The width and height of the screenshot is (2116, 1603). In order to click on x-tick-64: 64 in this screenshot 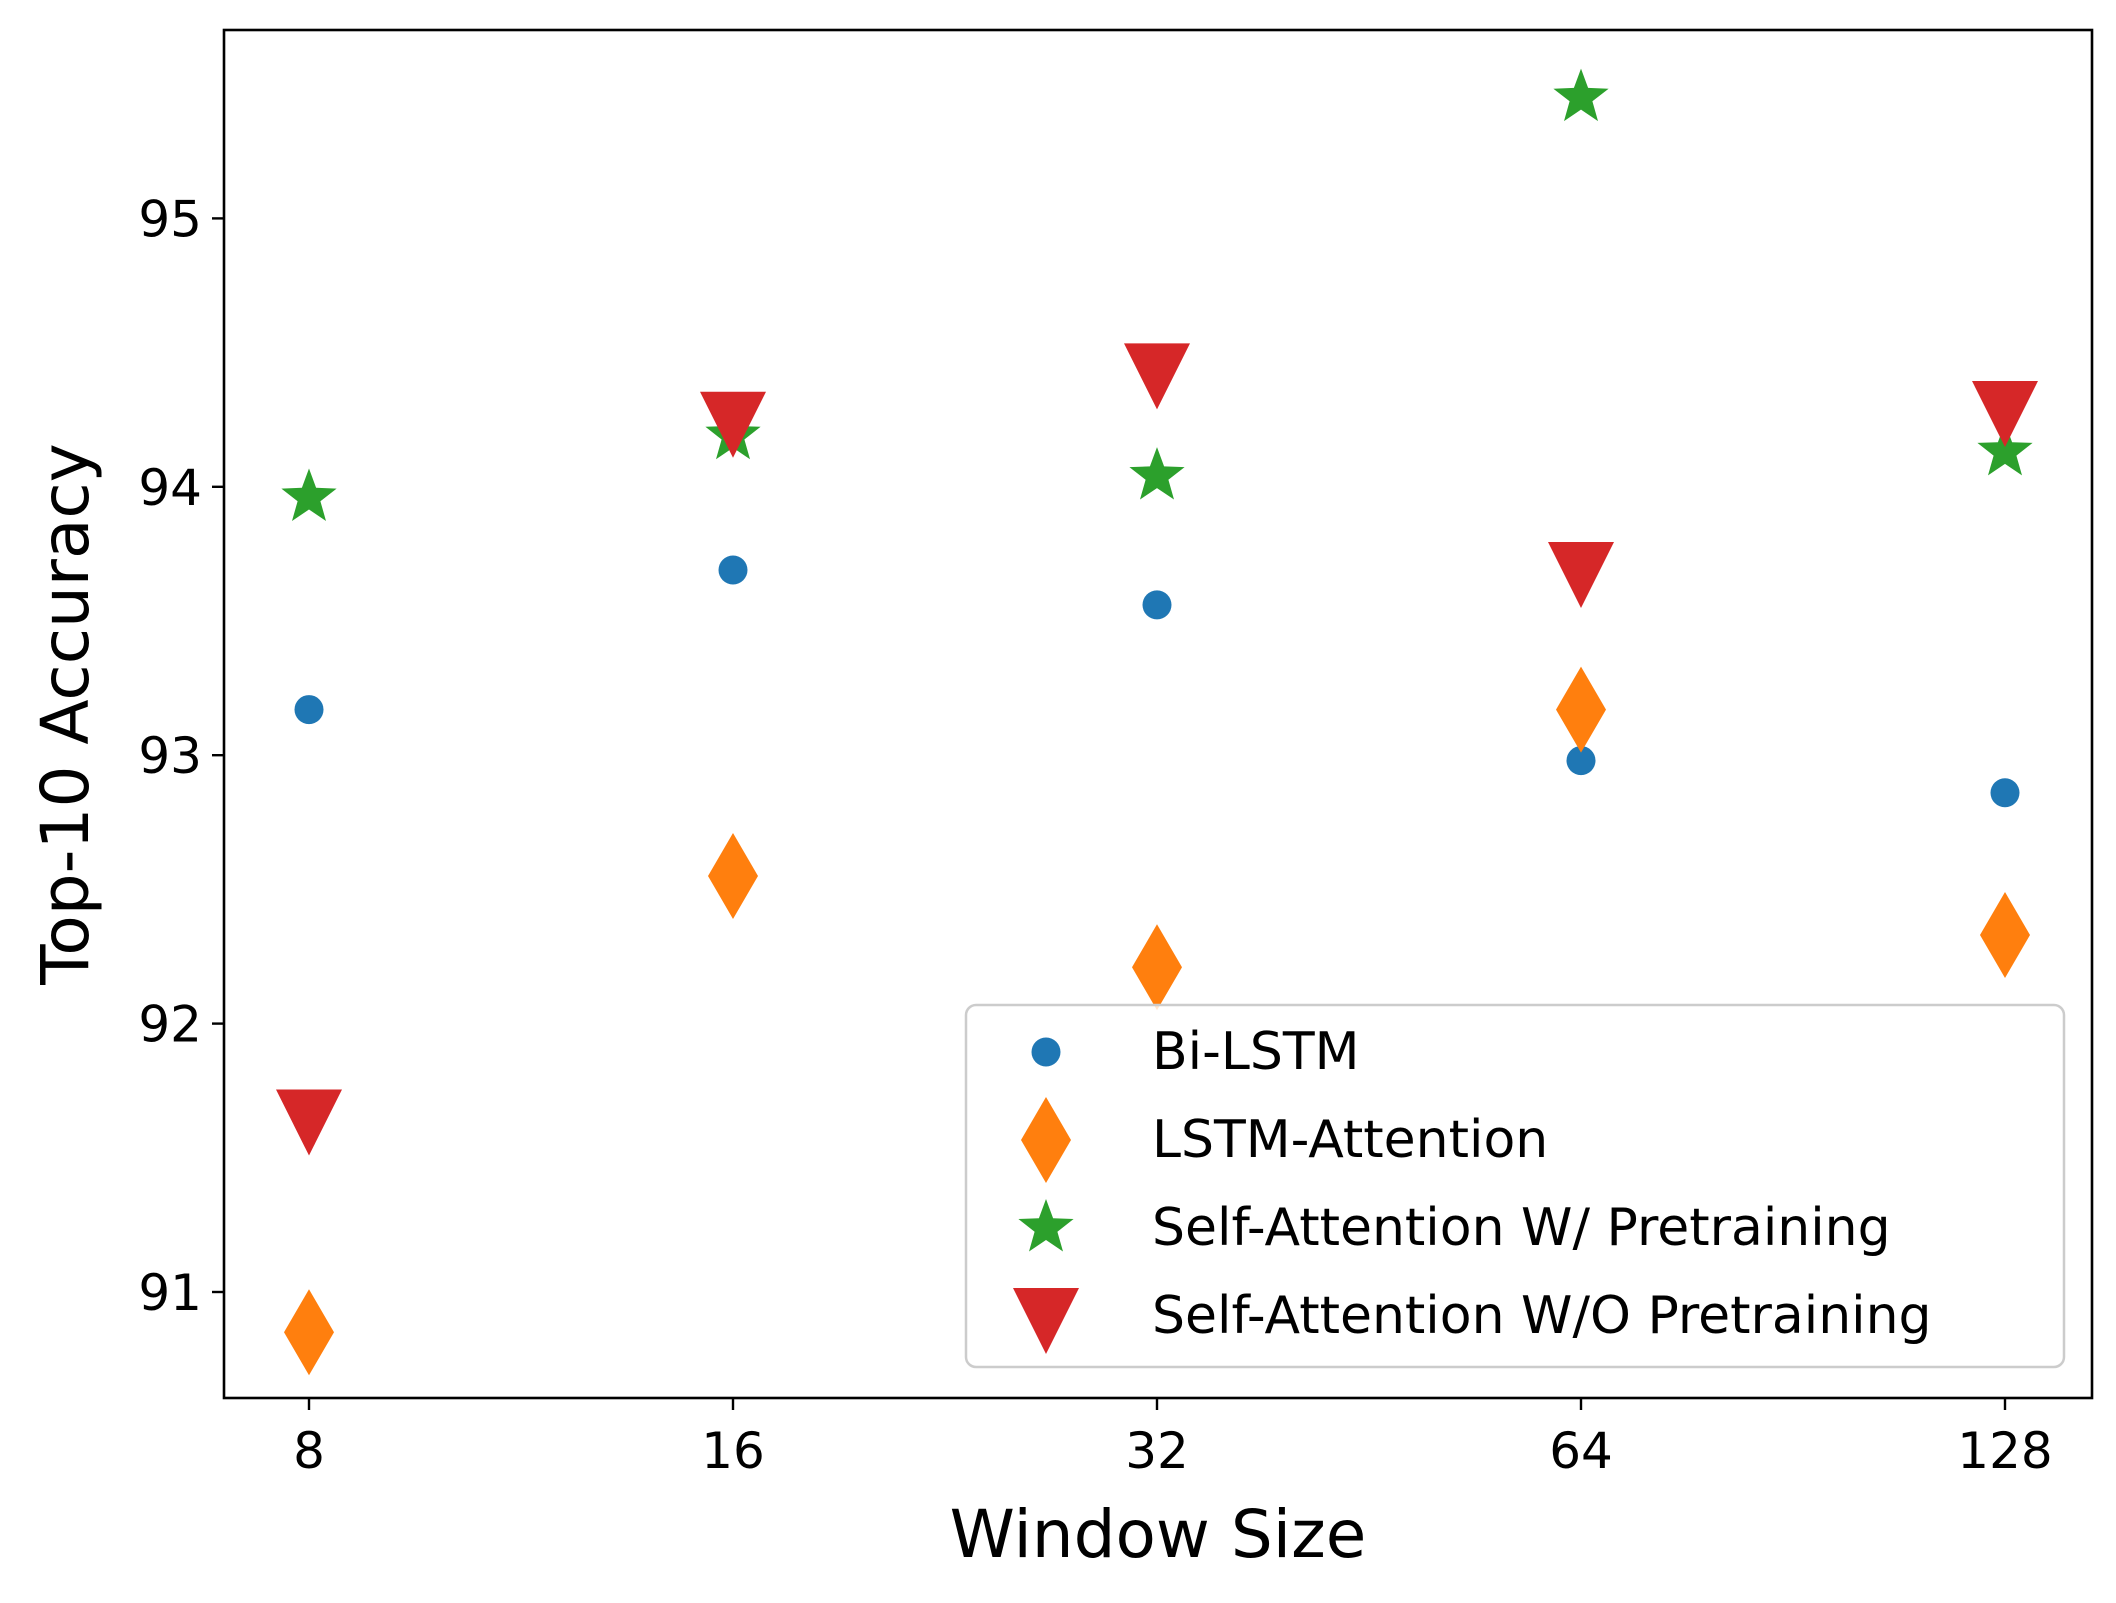, I will do `click(1581, 1439)`.